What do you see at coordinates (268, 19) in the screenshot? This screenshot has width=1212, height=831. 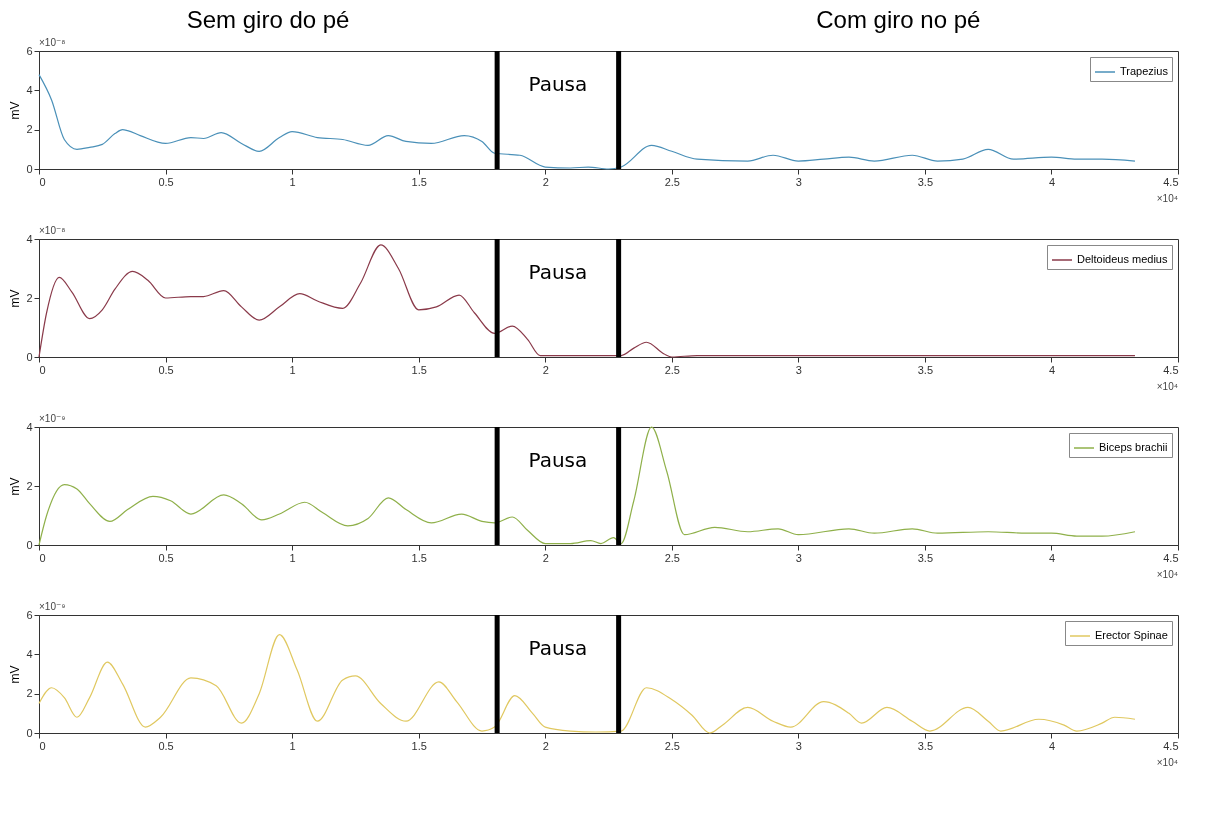 I see `text: Sem giro do pé` at bounding box center [268, 19].